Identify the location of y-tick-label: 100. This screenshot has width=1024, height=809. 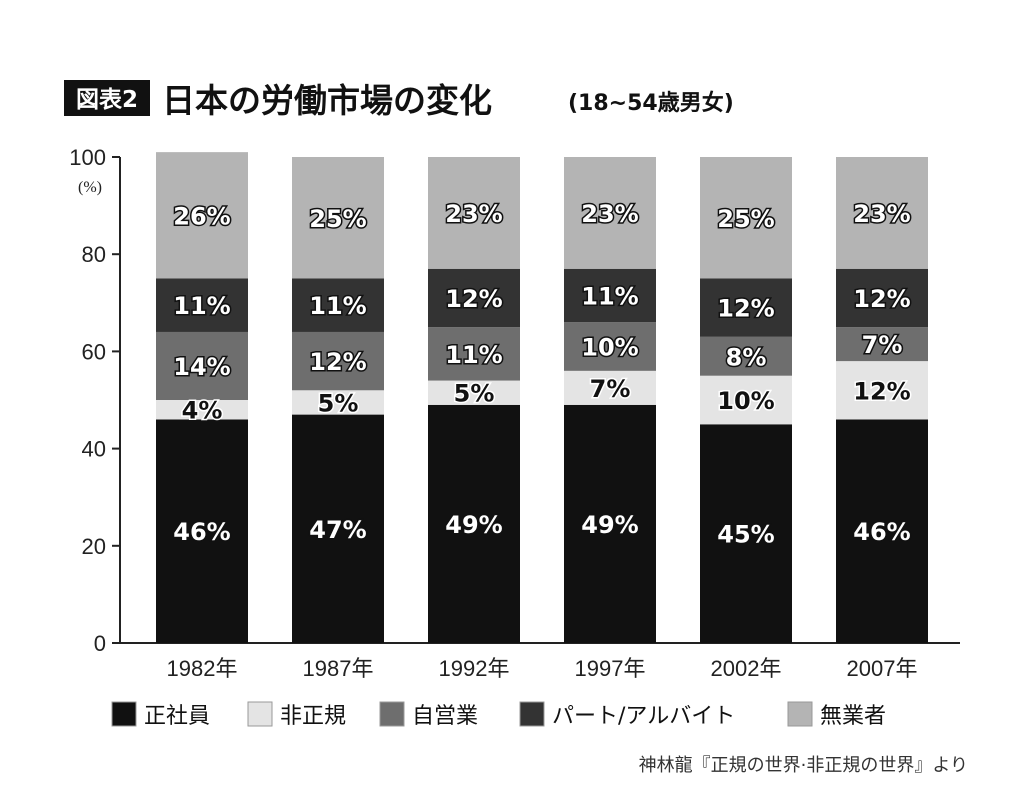
(87, 157).